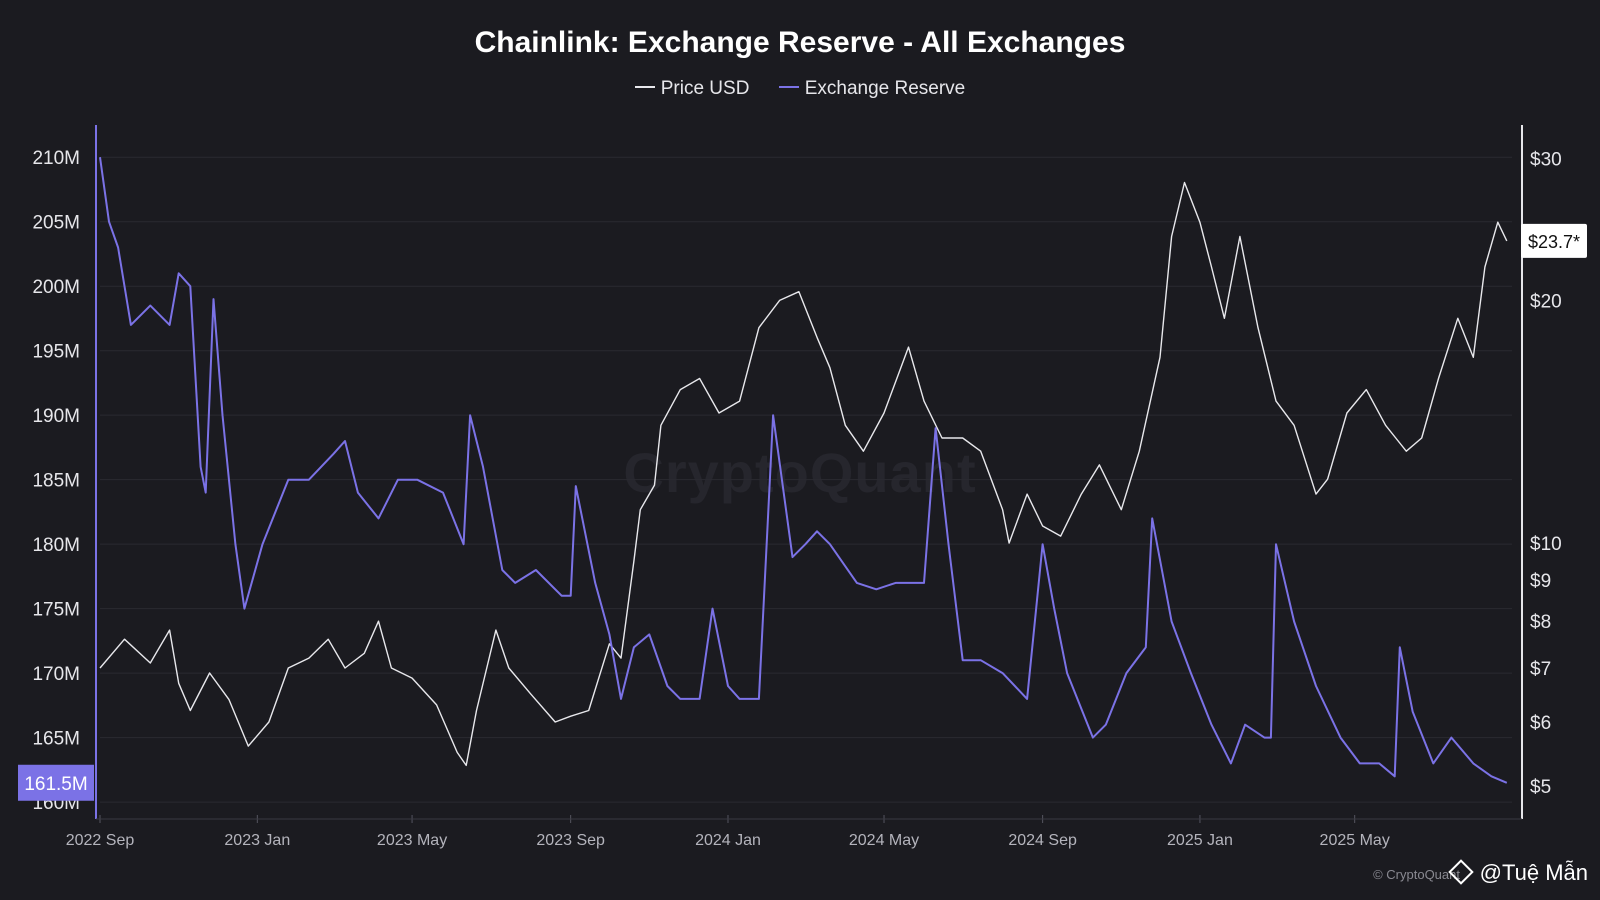 This screenshot has height=900, width=1600. What do you see at coordinates (1540, 787) in the screenshot?
I see `right-tick-label: $5` at bounding box center [1540, 787].